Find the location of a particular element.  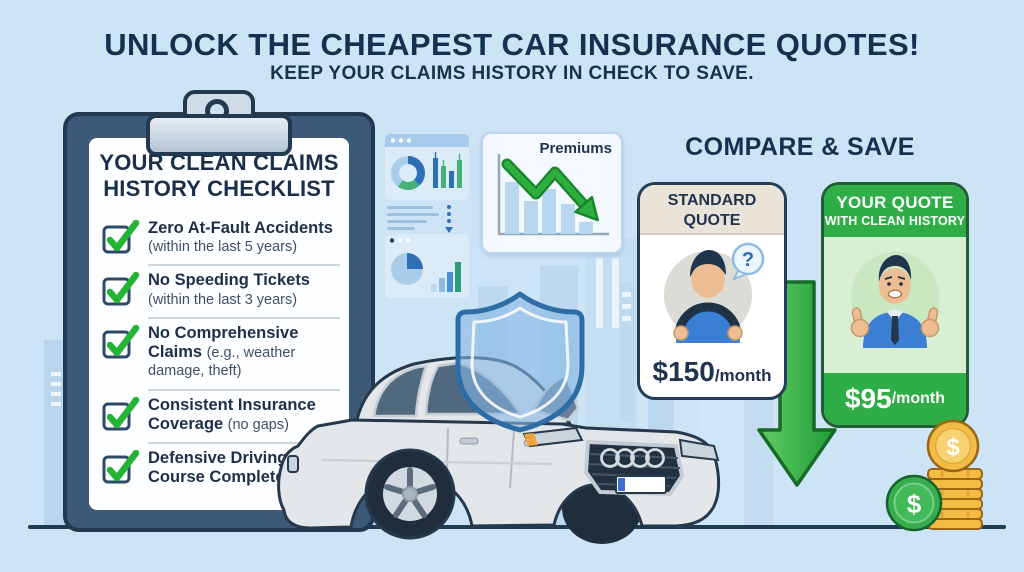

protection-shield-icon is located at coordinates (520, 362).